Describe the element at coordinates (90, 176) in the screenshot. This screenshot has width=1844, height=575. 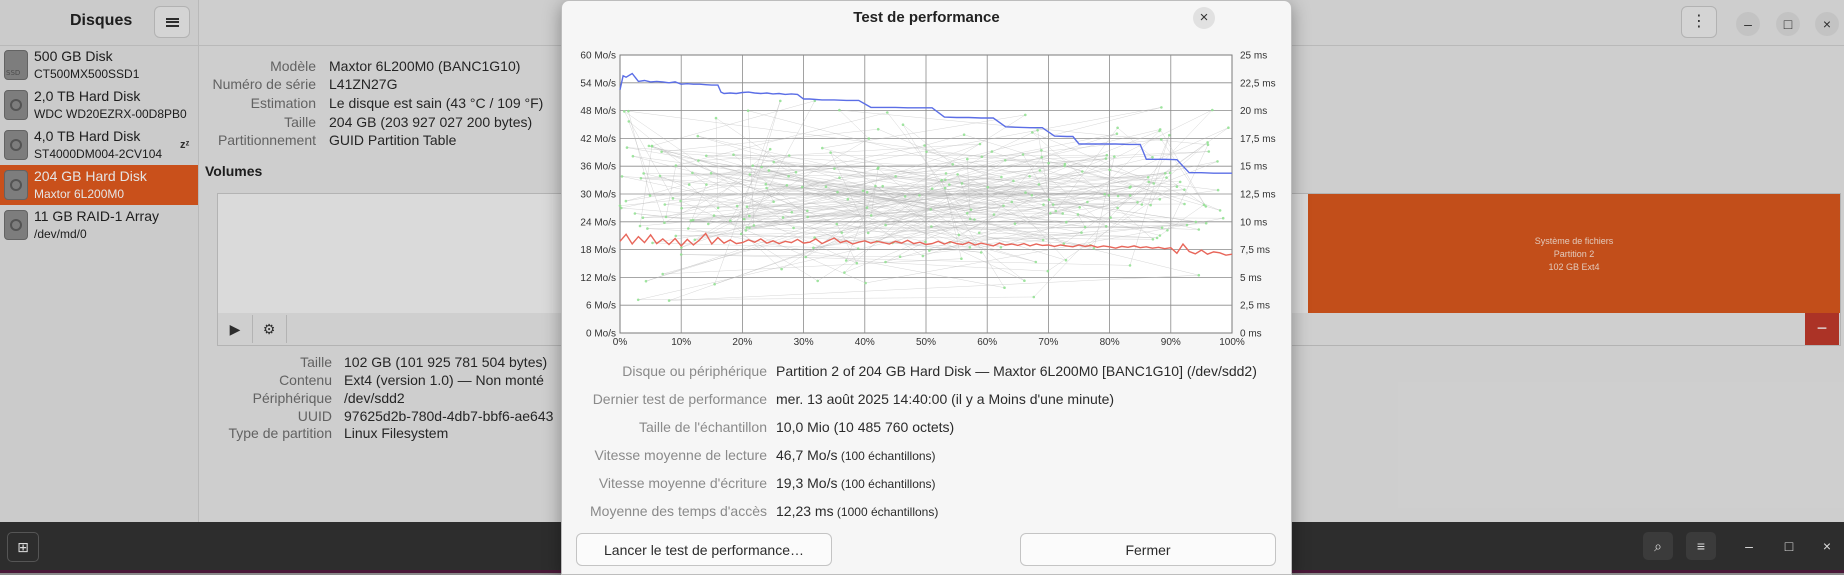
I see `disk-name: 204 GB Hard Disk` at that location.